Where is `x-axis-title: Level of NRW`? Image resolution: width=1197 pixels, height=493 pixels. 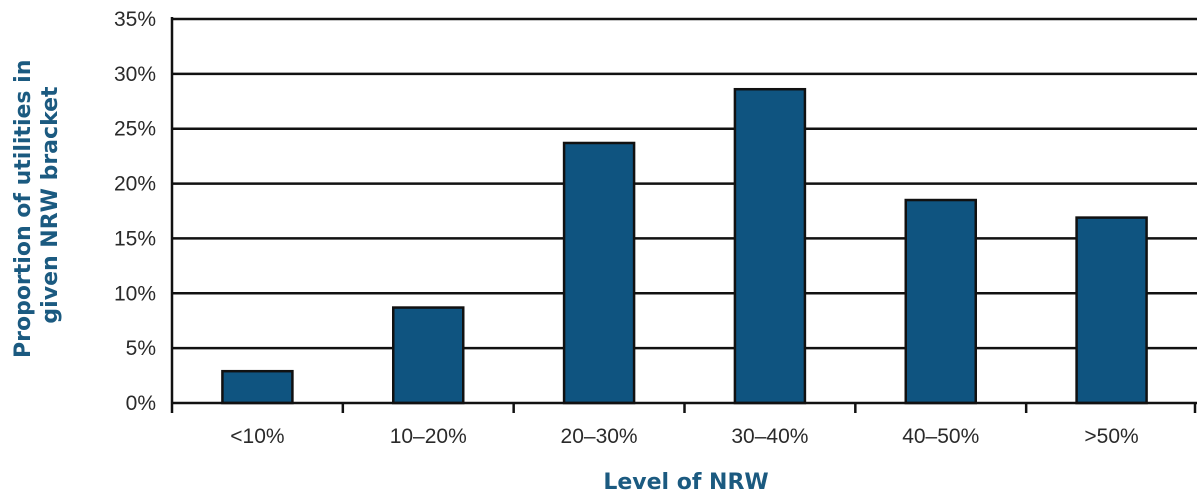
x-axis-title: Level of NRW is located at coordinates (685, 481).